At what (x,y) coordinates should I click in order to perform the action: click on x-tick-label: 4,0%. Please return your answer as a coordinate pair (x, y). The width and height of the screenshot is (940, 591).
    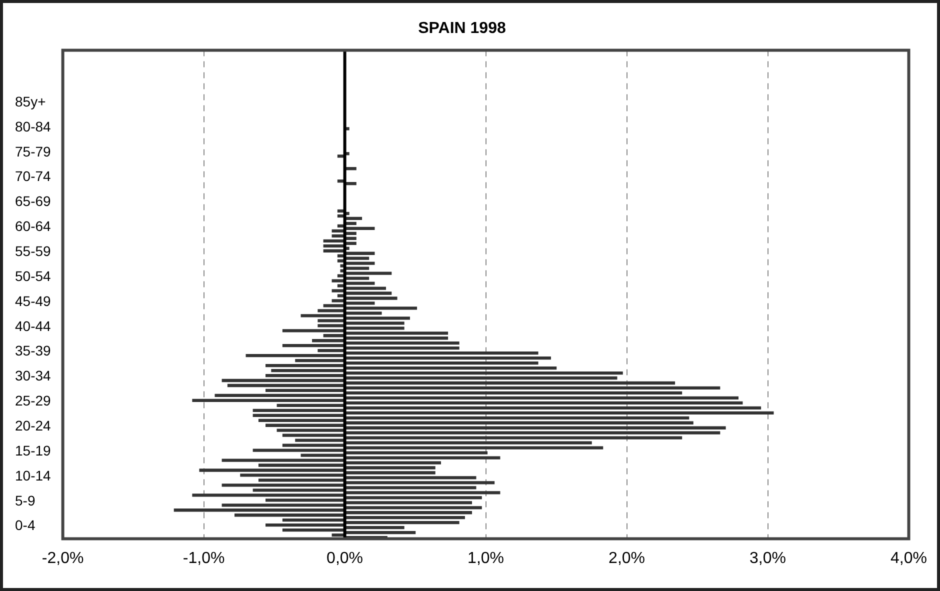
    Looking at the image, I should click on (908, 558).